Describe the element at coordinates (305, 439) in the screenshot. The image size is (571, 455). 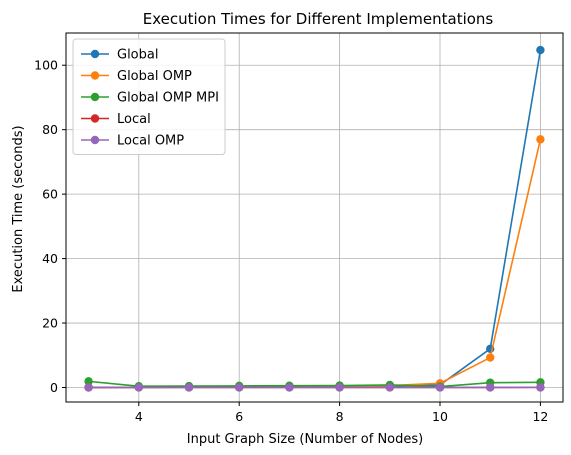
I see `x-axis-title: Input Graph Size (Number of Nodes)` at that location.